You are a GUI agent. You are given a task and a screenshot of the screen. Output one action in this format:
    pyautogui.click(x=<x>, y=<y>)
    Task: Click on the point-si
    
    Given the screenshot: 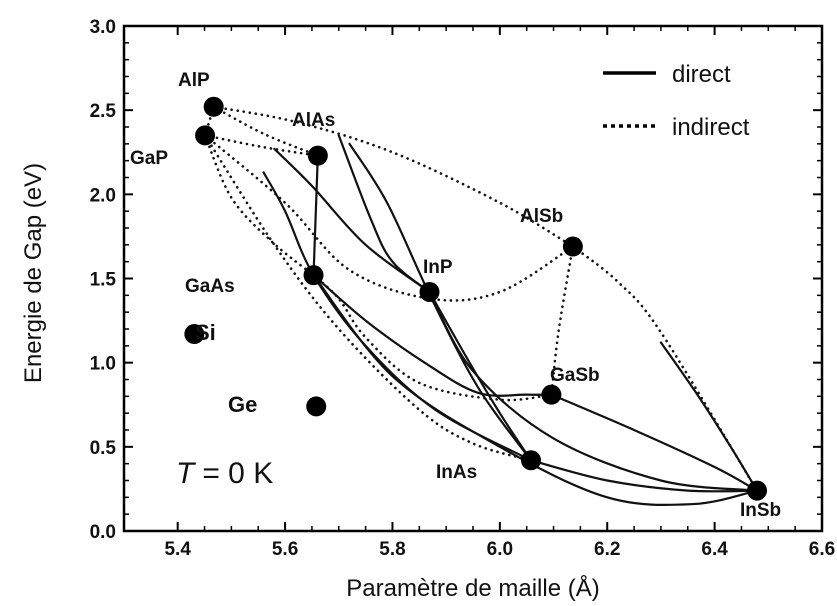 What is the action you would take?
    pyautogui.click(x=194, y=334)
    